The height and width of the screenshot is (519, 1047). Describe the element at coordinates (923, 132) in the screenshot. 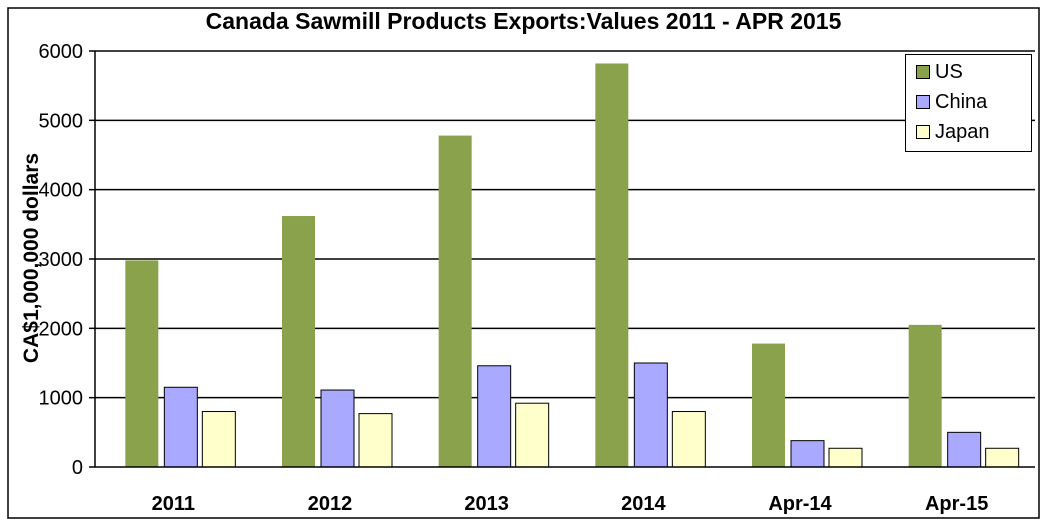

I see `legend-swatch-japan` at that location.